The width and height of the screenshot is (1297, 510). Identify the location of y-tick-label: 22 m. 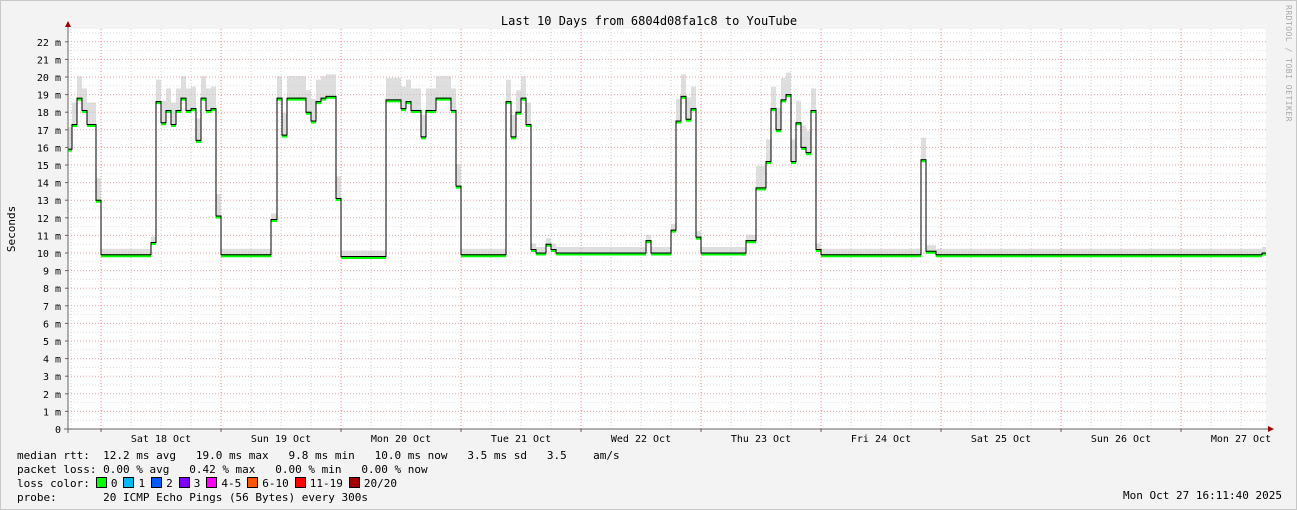
(49, 43).